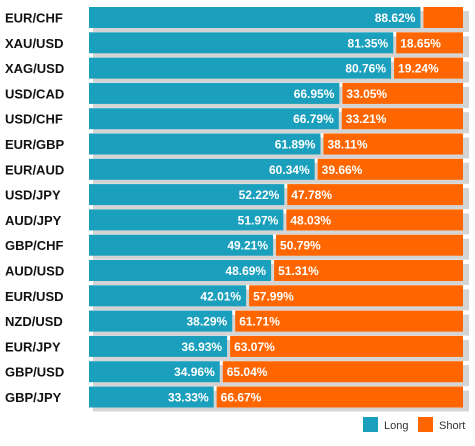 This screenshot has height=446, width=475. I want to click on y-tick-label: EUR/CHF, so click(34, 18).